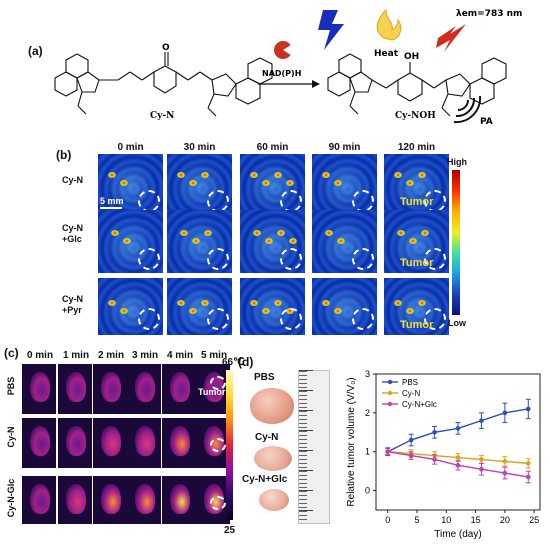 This screenshot has height=544, width=550. Describe the element at coordinates (456, 242) in the screenshot. I see `pa-colorbar` at that location.